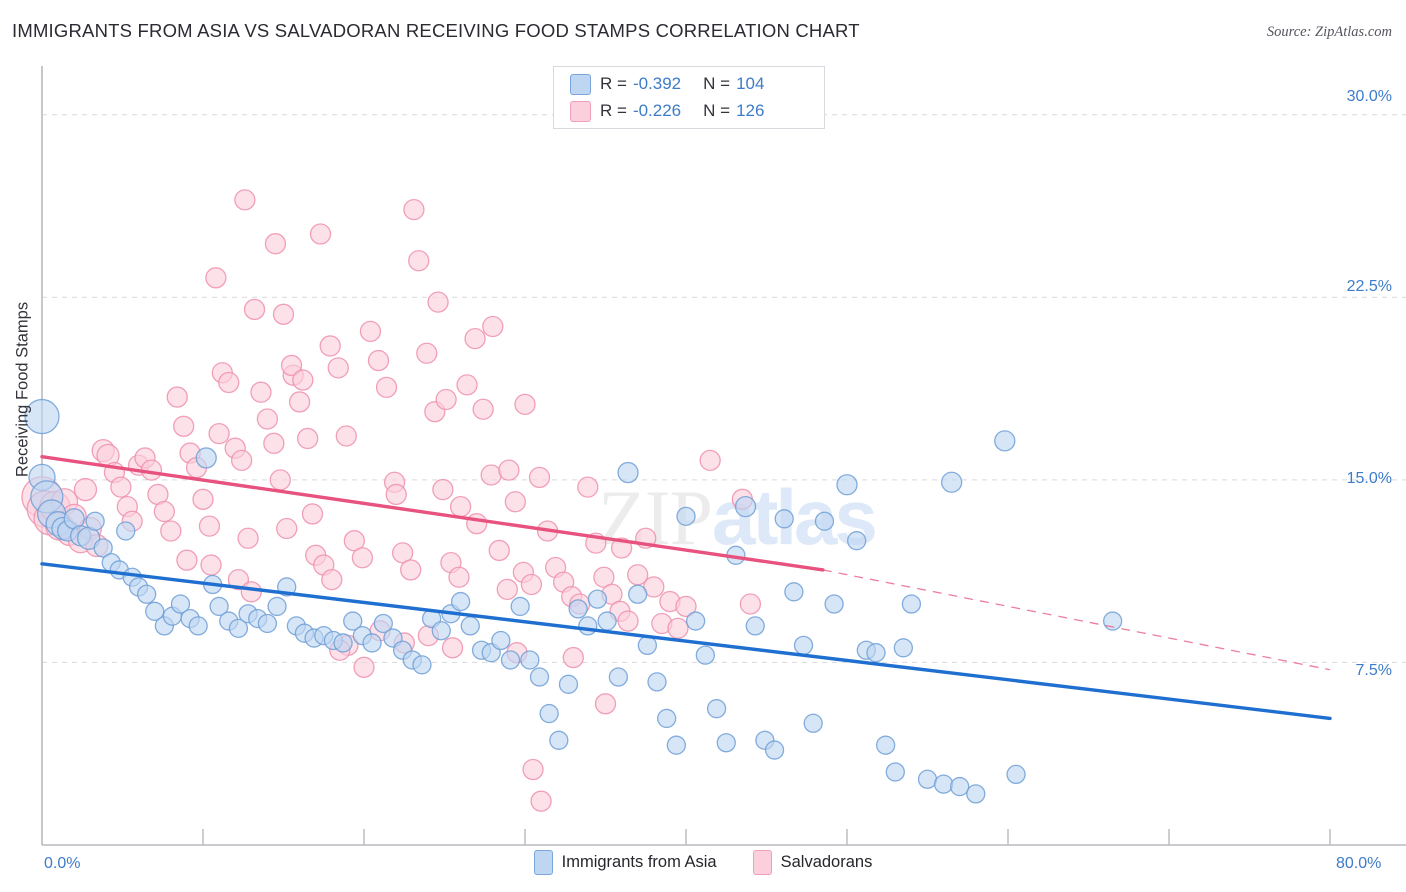 This screenshot has height=892, width=1406. Describe the element at coordinates (750, 110) in the screenshot. I see `legend-n-value-1: 126` at that location.